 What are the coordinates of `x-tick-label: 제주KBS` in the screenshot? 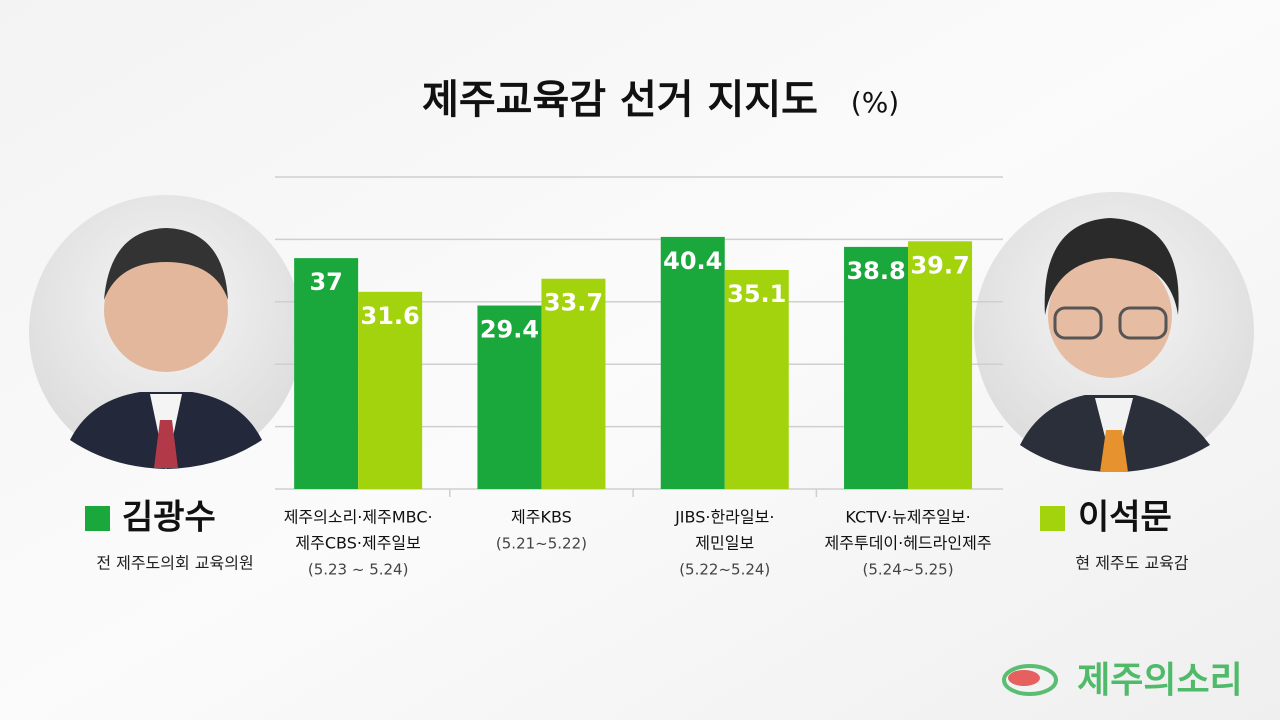 It's located at (541, 517).